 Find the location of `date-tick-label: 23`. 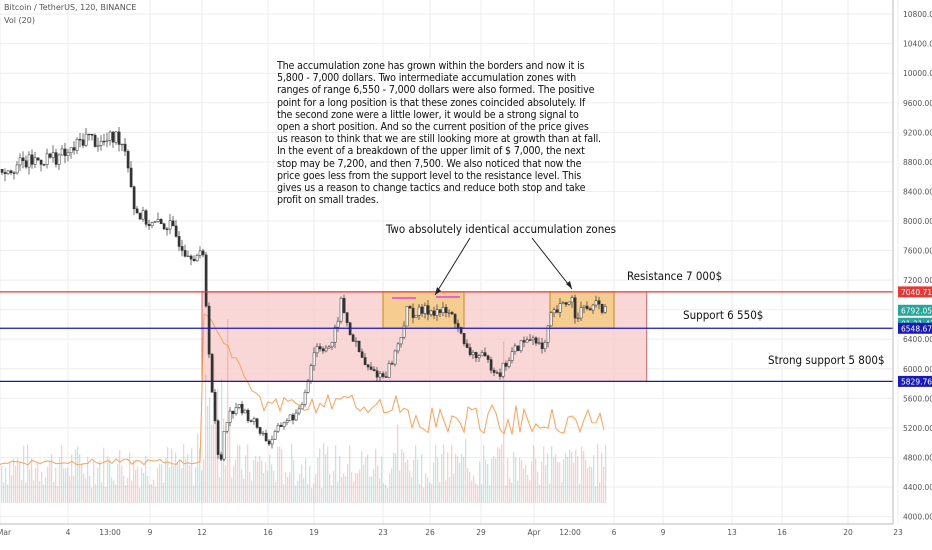

date-tick-label: 23 is located at coordinates (898, 532).